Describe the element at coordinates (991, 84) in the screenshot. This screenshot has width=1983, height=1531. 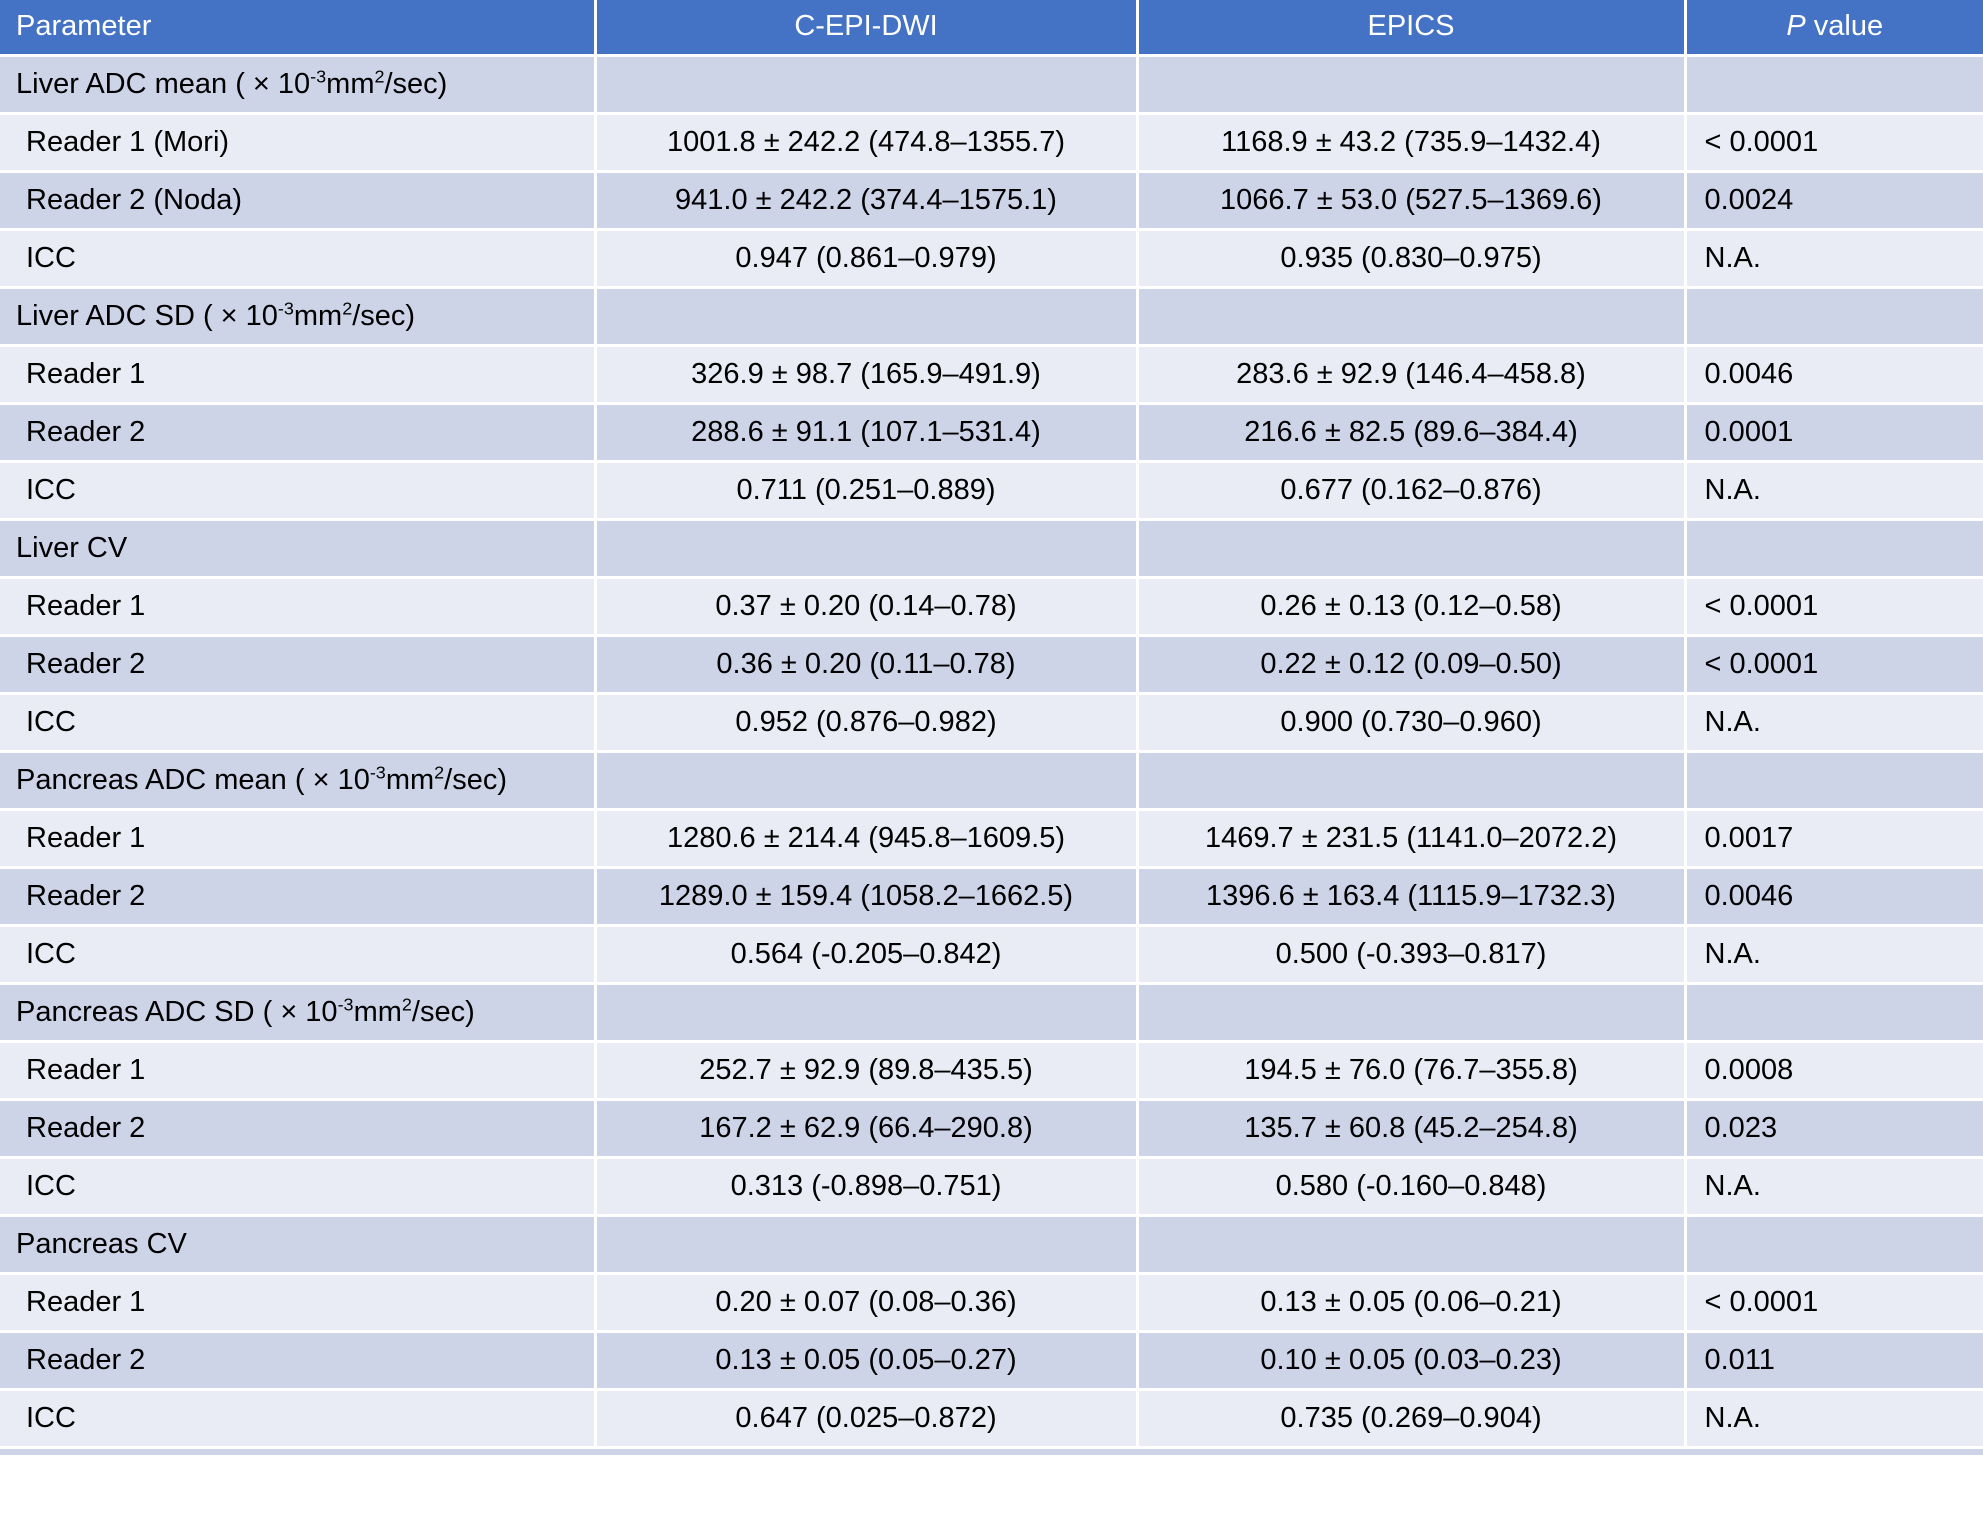
I see `section-row: Liver ADC mean ( × 10-3mm2/sec)` at that location.